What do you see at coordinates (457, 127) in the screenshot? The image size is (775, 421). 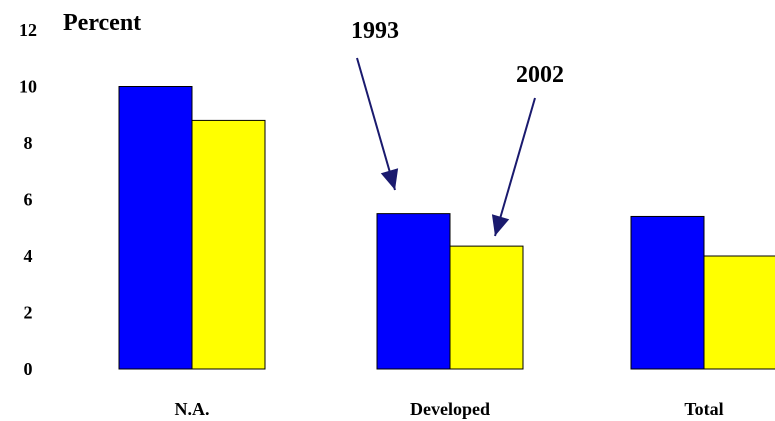 I see `series-annotations: 1993 2002` at bounding box center [457, 127].